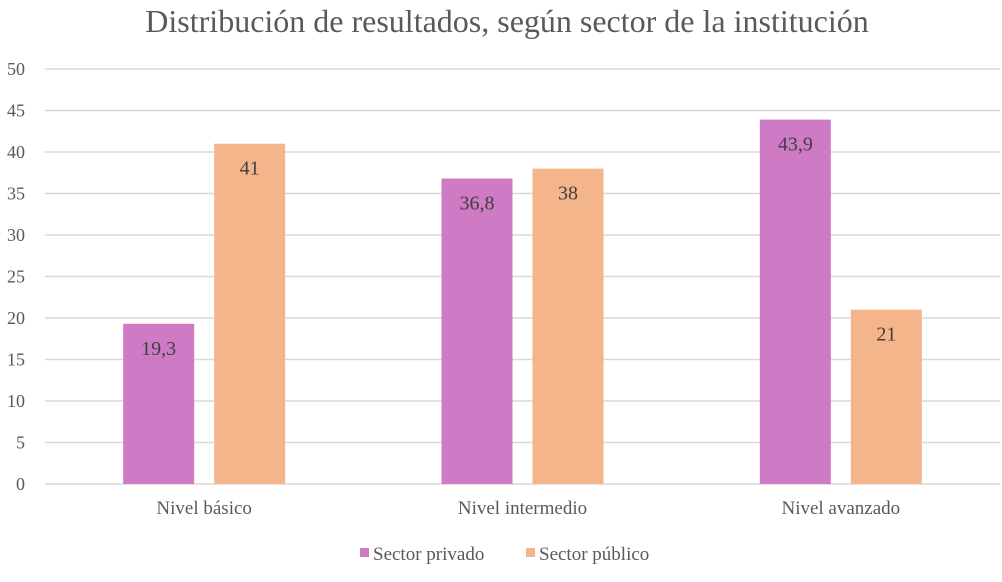  What do you see at coordinates (504, 554) in the screenshot?
I see `legend: Sector privado Sector público` at bounding box center [504, 554].